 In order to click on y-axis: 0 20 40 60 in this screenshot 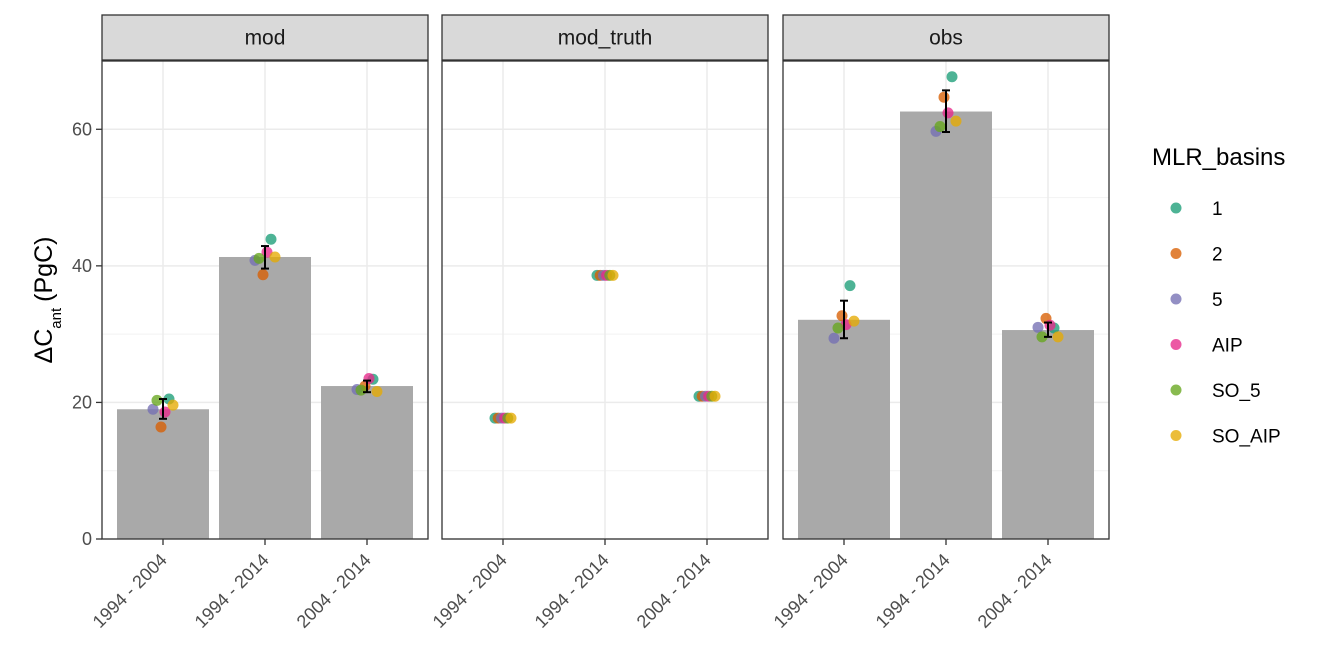, I will do `click(87, 334)`.